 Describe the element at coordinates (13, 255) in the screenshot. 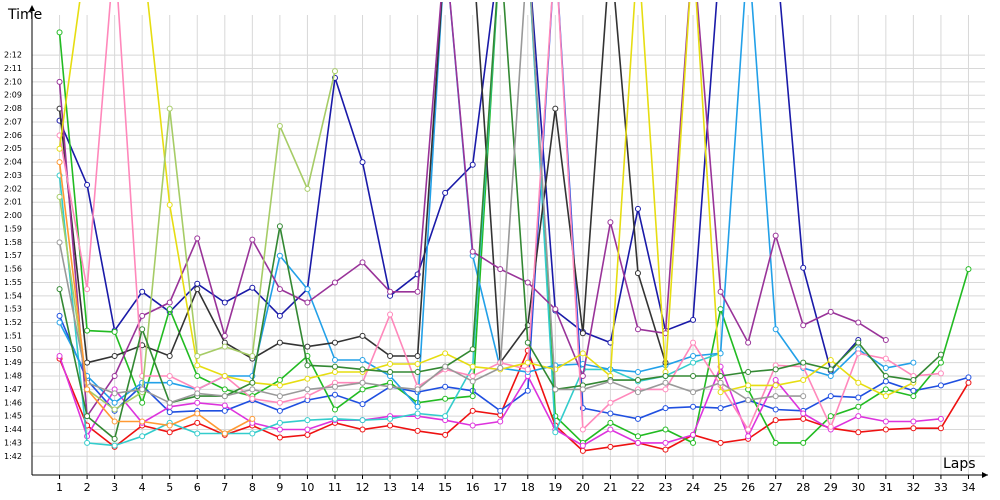

I see `y-tick-label: 1:57` at that location.